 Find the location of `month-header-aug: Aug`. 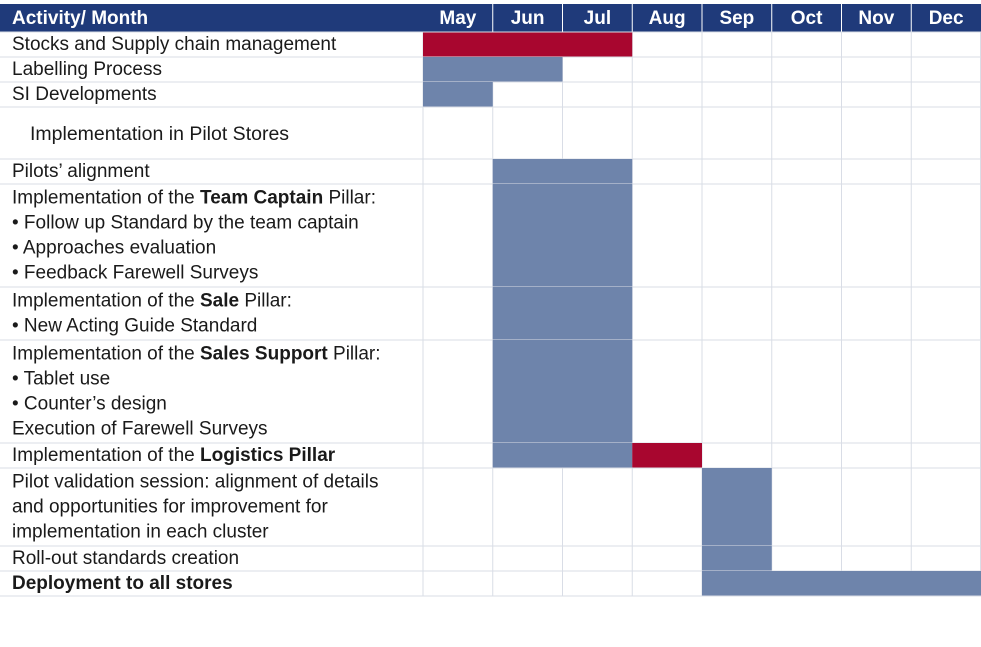

month-header-aug: Aug is located at coordinates (667, 18).